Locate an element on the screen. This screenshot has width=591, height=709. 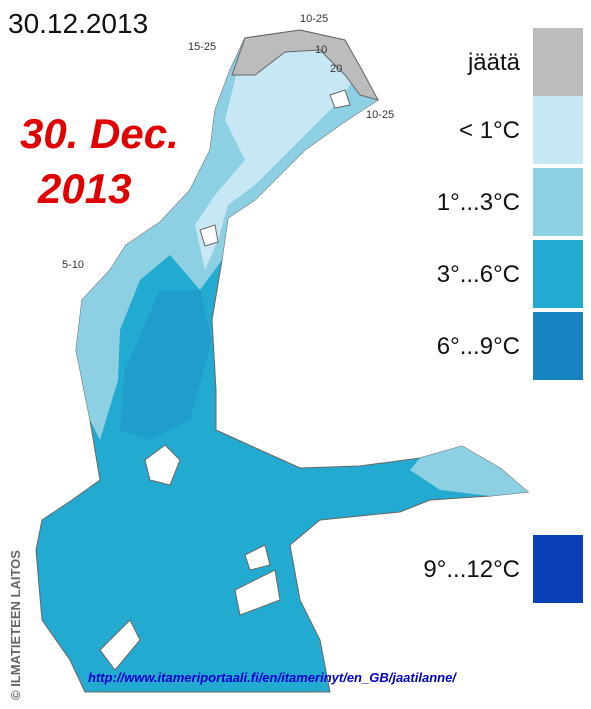
legend-label: 3°...6°C is located at coordinates (478, 274).